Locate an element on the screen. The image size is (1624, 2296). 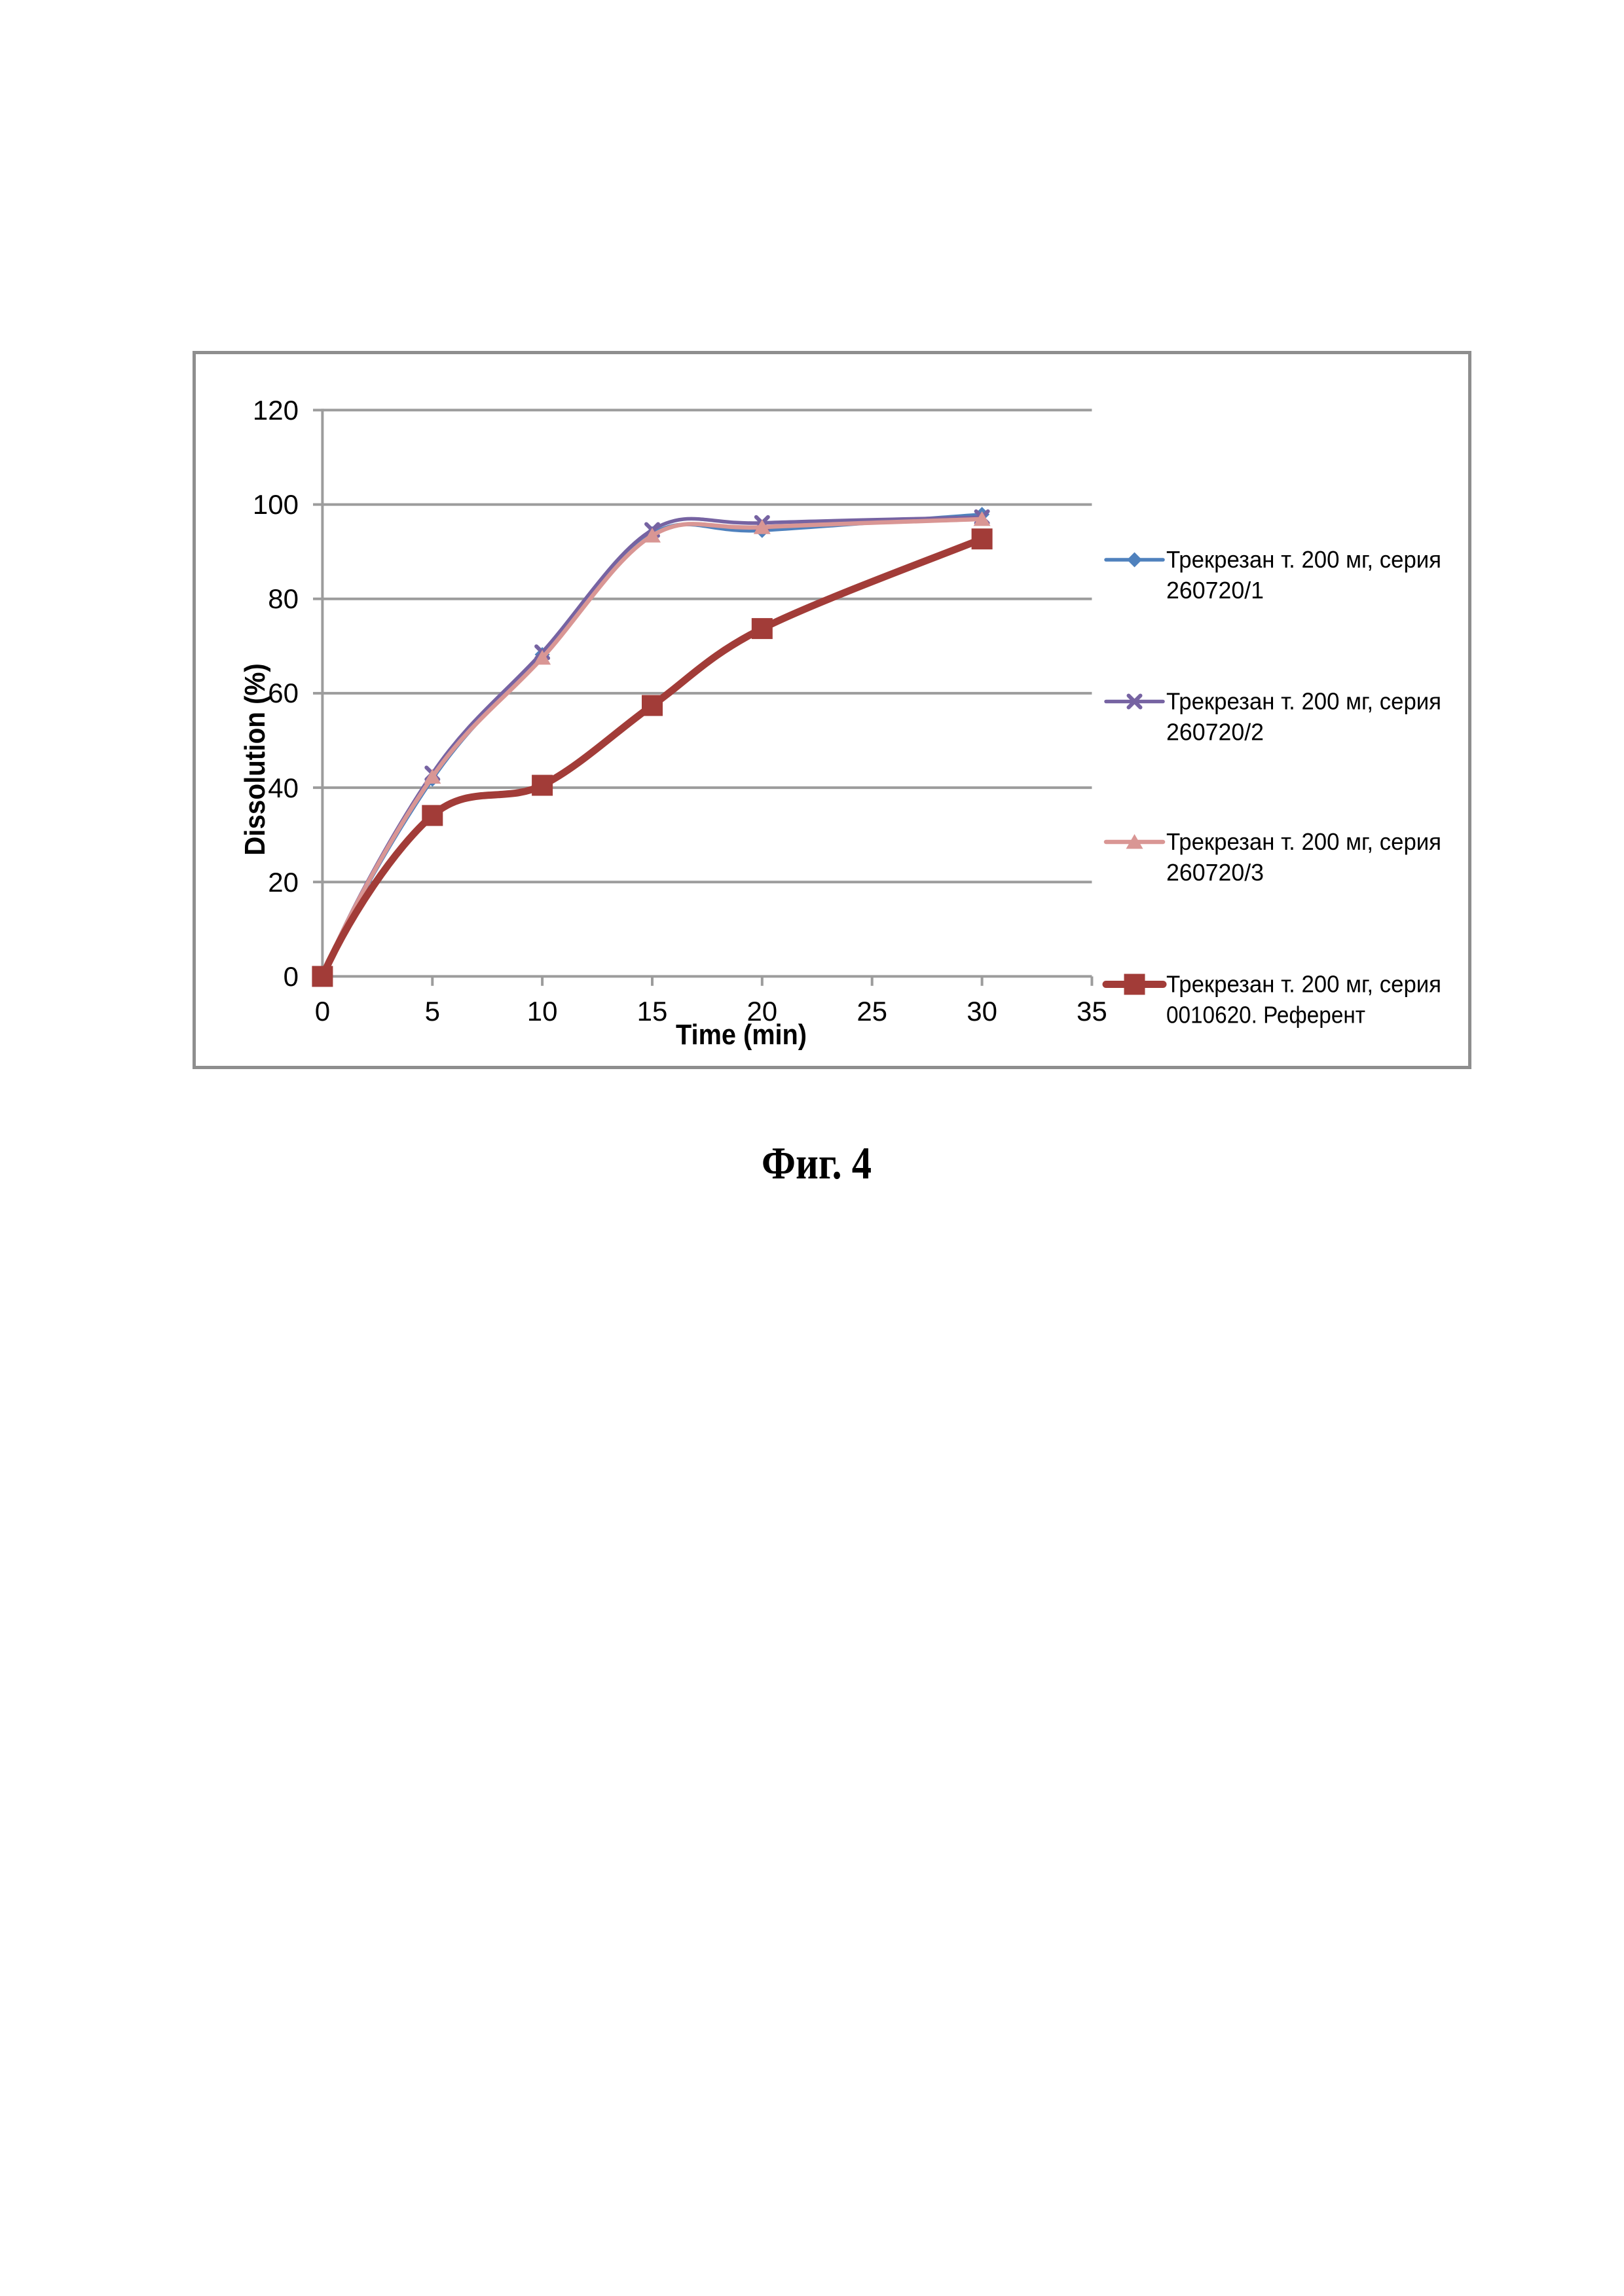
svg-text: 120 is located at coordinates (276, 410).